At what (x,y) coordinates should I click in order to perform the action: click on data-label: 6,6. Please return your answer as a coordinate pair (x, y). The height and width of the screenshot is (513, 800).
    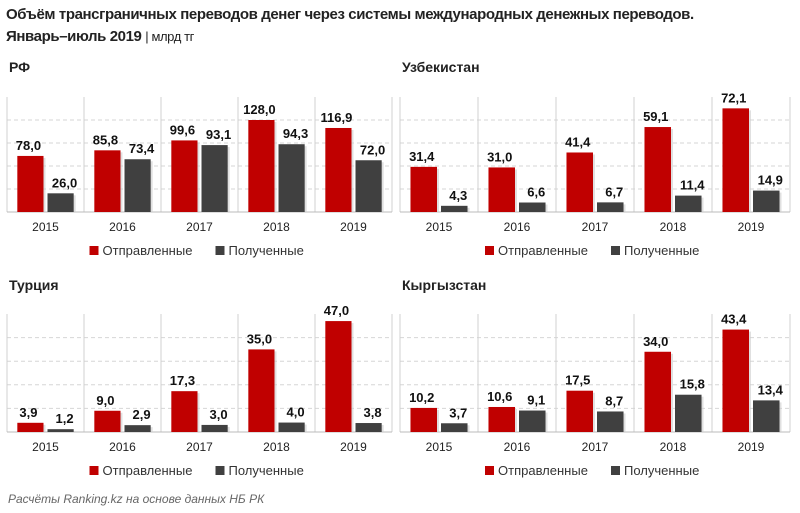
    Looking at the image, I should click on (536, 192).